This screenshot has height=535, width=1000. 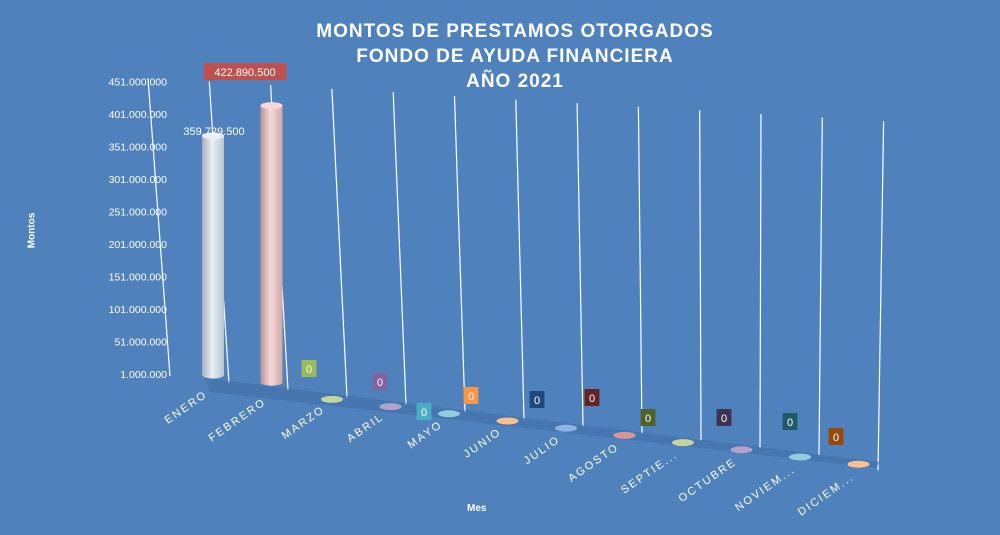 I want to click on chart-title-line-2: FONDO DE AYUDA FINANCIERA, so click(x=515, y=56).